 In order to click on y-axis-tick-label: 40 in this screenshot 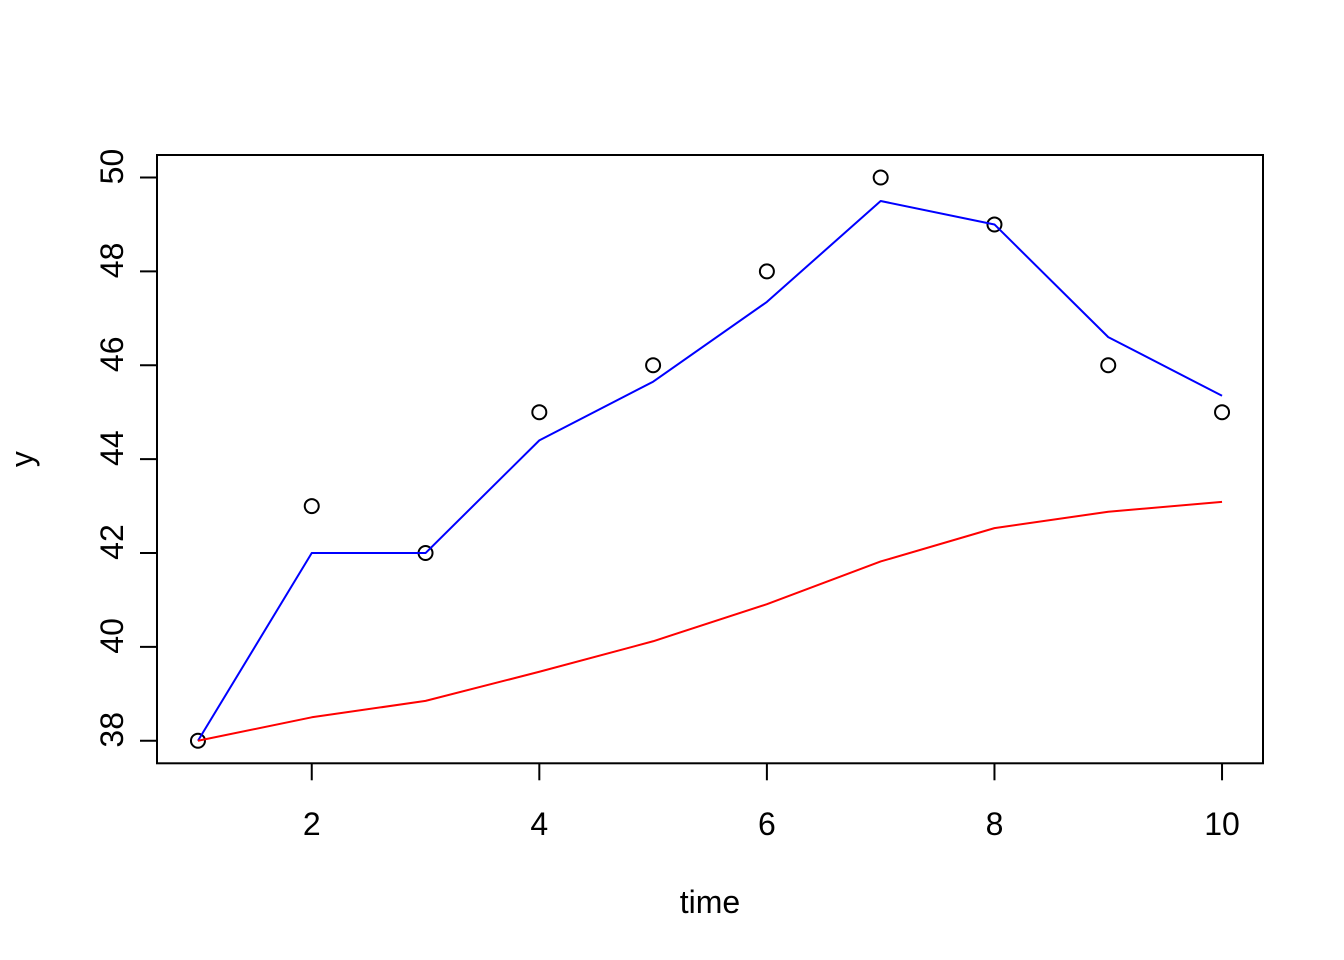, I will do `click(112, 636)`.